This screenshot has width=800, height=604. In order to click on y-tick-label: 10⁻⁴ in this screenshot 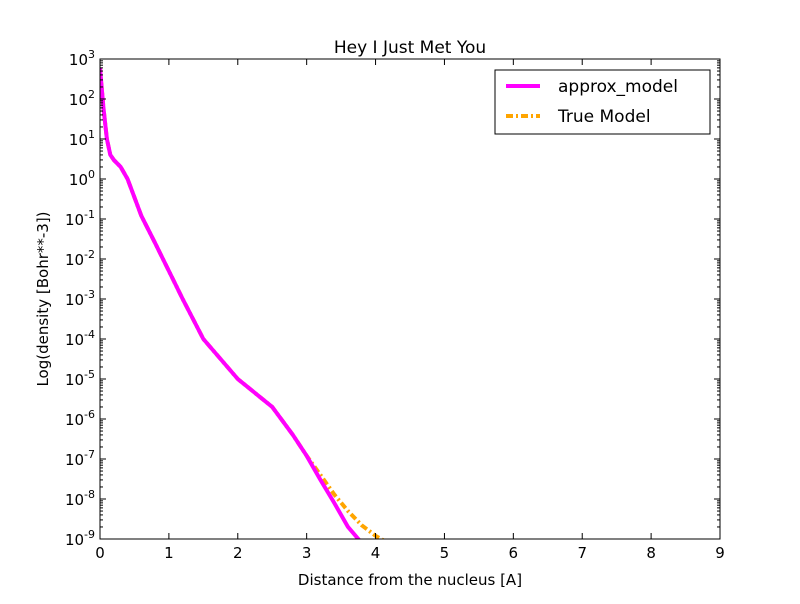, I will do `click(80, 338)`.